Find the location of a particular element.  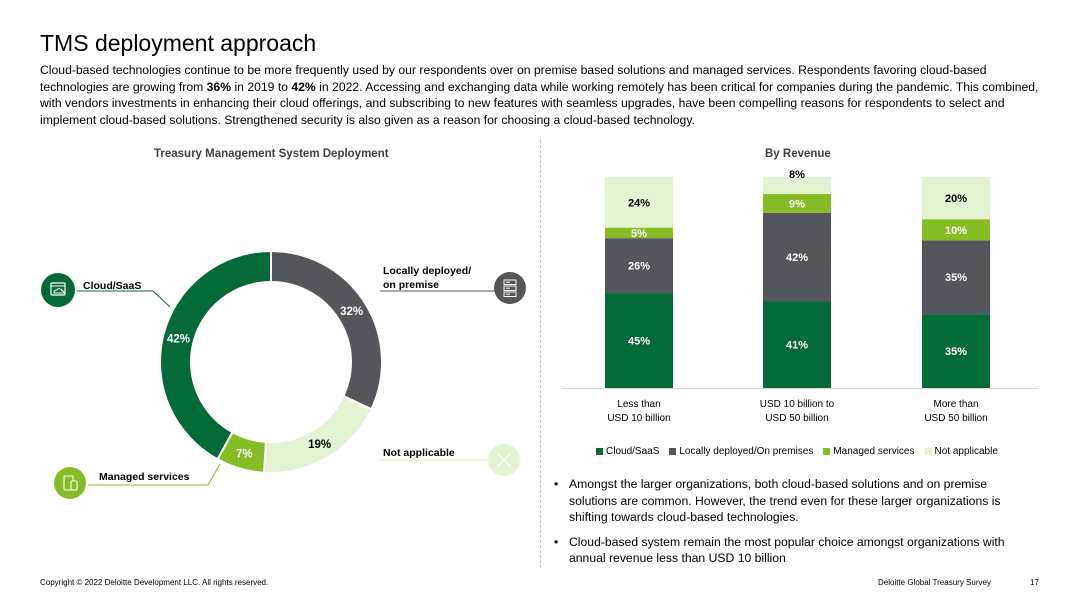

bar-data-label: 26% is located at coordinates (639, 267).